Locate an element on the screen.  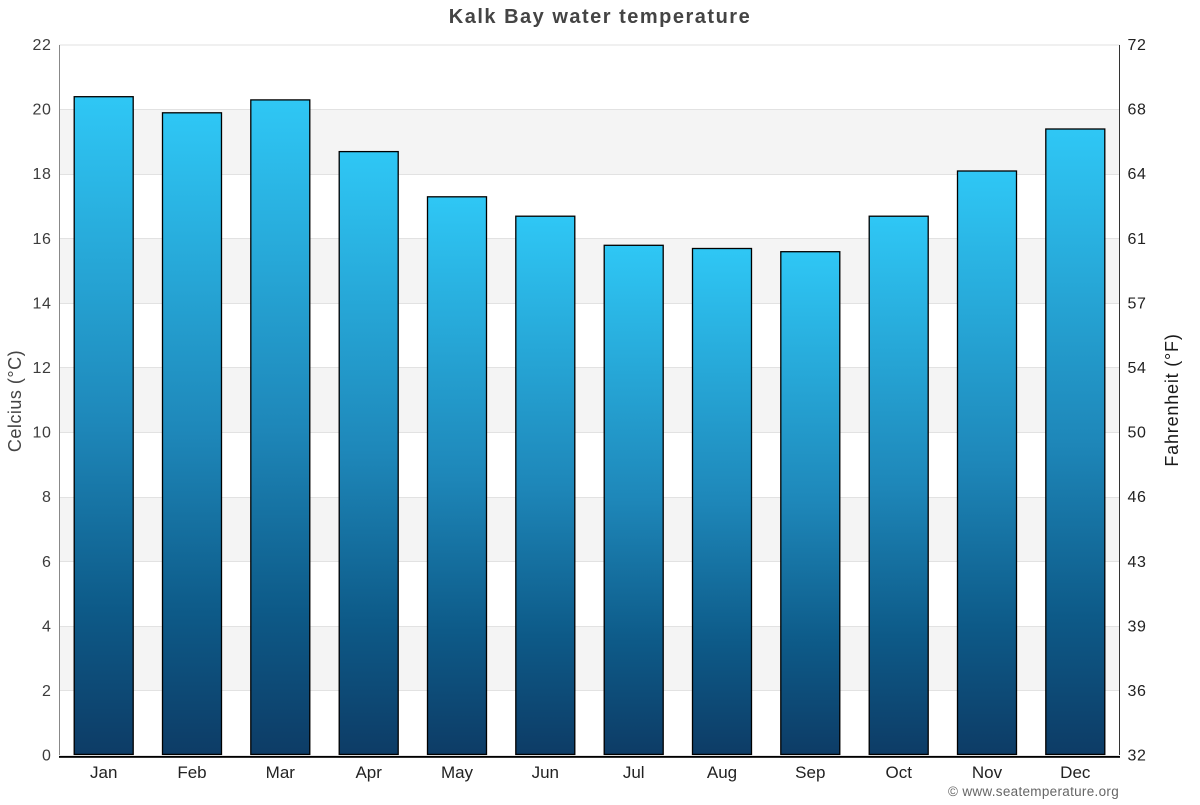
svg-text: May is located at coordinates (457, 772).